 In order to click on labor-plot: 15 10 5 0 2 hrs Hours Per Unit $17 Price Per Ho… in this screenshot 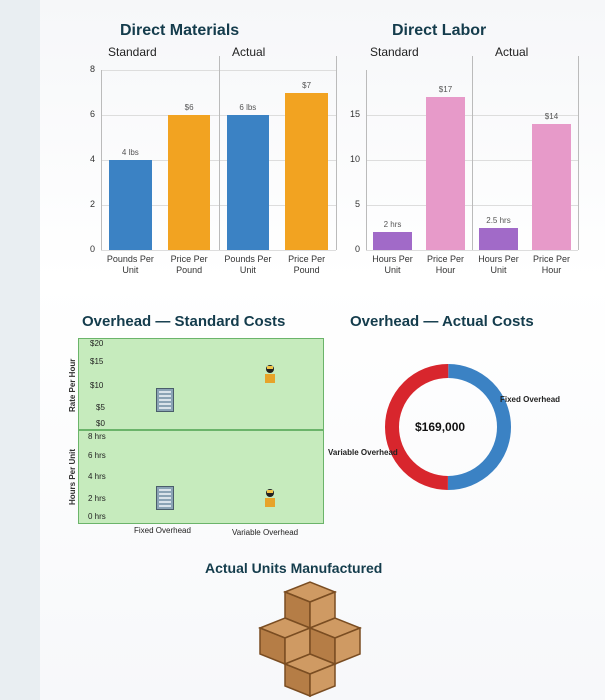, I will do `click(457, 165)`.